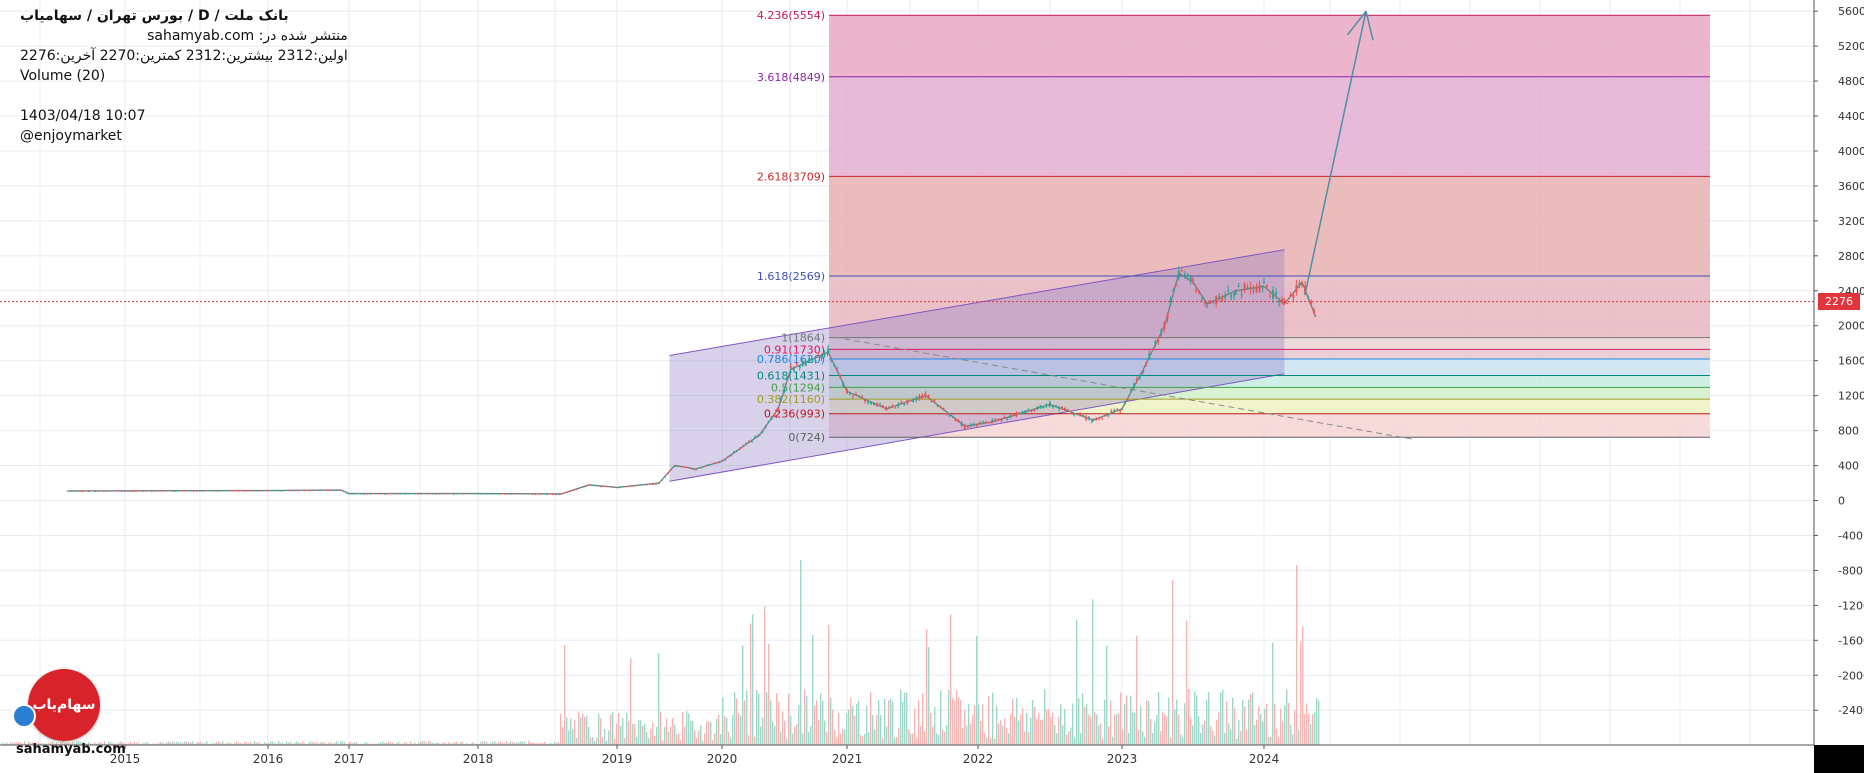 The image size is (1864, 773). I want to click on y-tick-label: -1200, so click(1851, 605).